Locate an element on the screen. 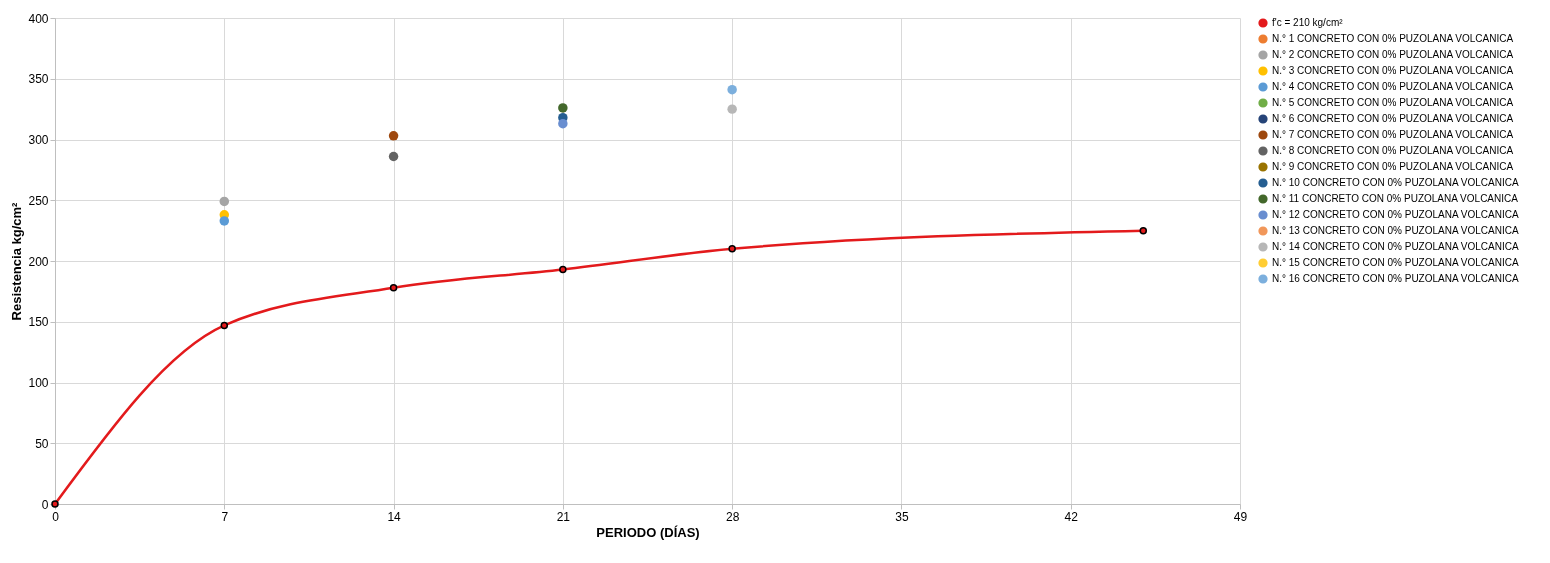 This screenshot has height=563, width=1550. legend-label: N.° 9 CONCRETO CON 0% PUZOLANA VOLCANICA is located at coordinates (1393, 166).